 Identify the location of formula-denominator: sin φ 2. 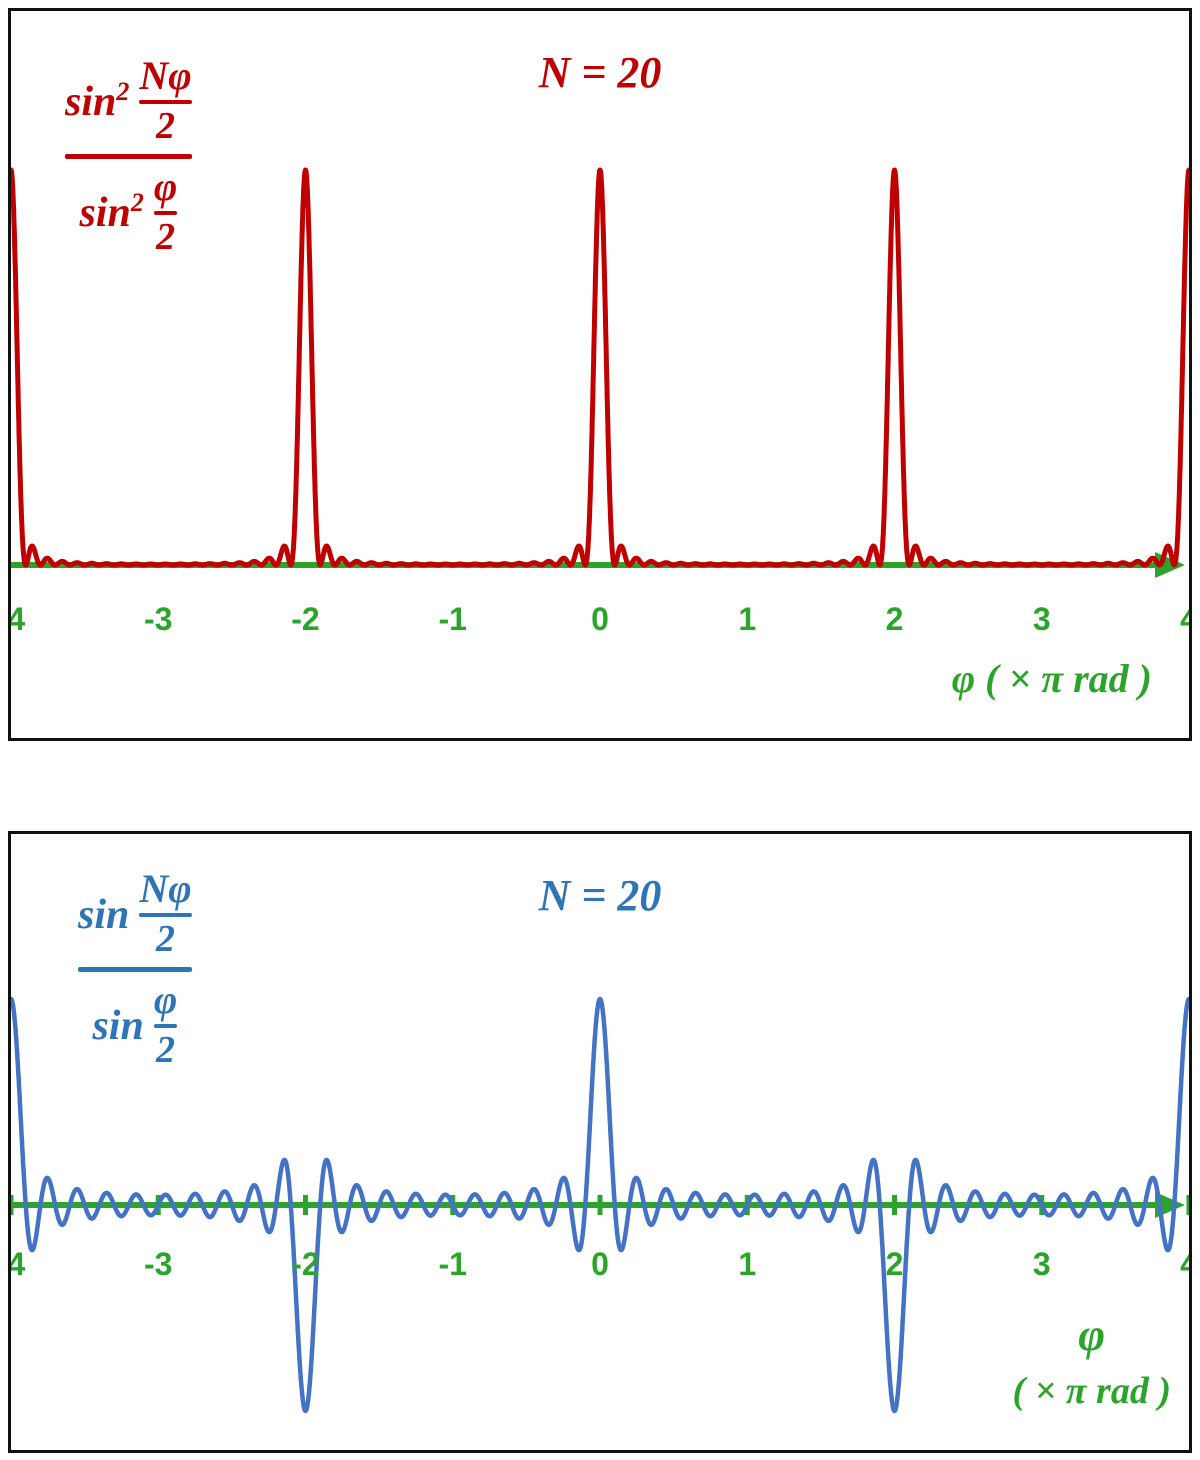
(135, 1023).